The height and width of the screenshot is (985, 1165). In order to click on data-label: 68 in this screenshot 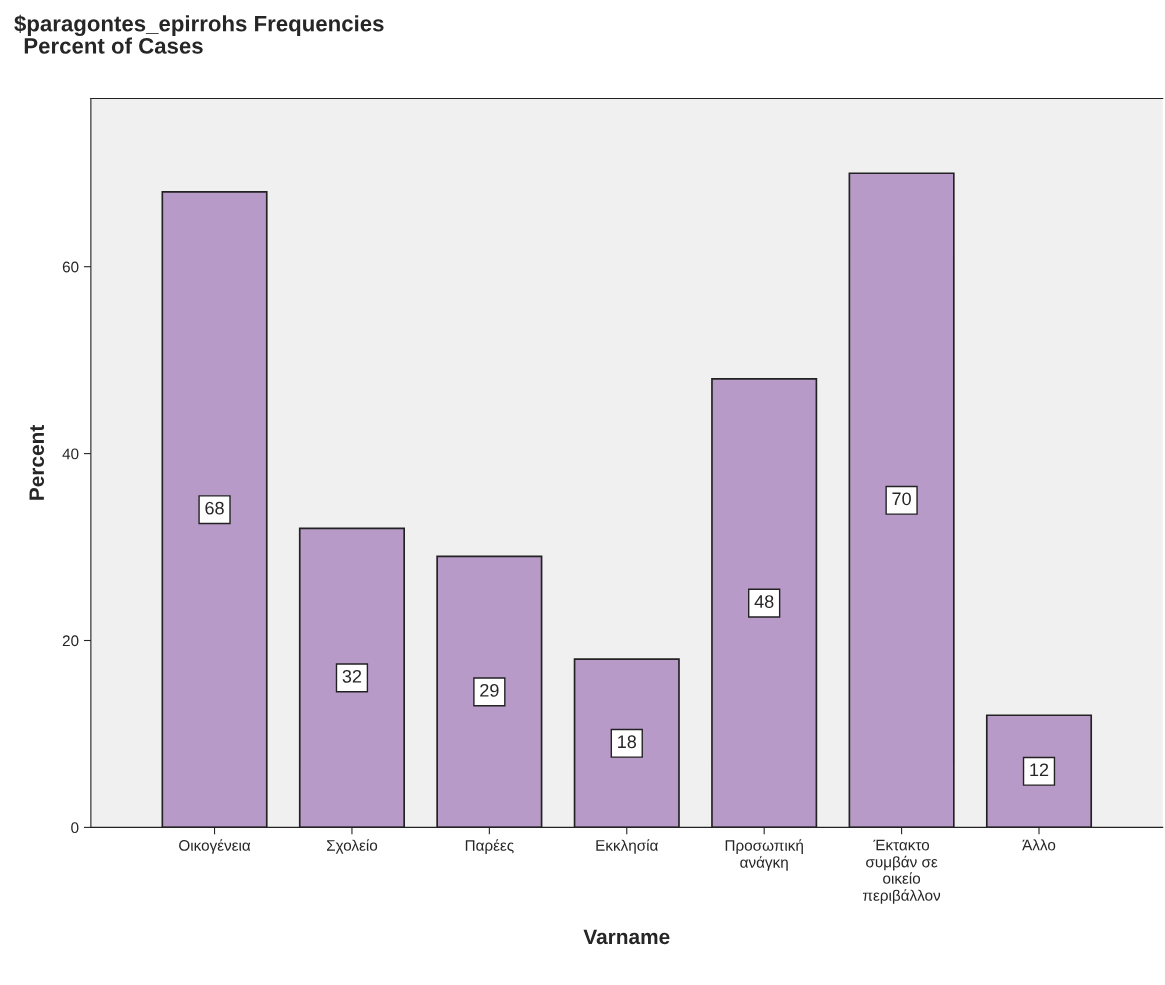, I will do `click(214, 508)`.